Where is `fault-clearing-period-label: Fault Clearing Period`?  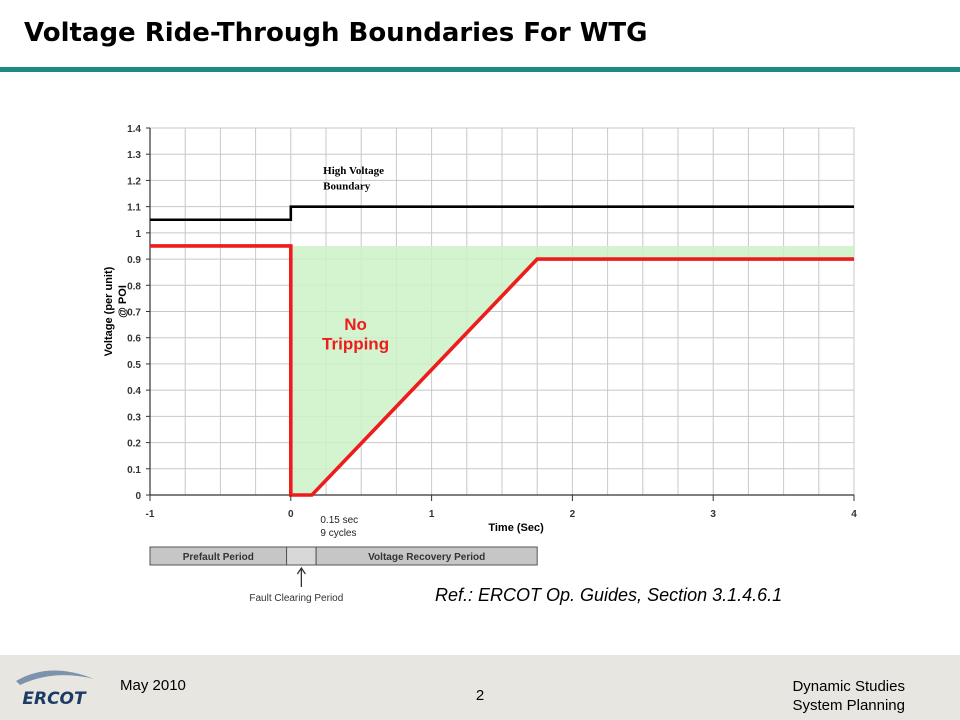
fault-clearing-period-label: Fault Clearing Period is located at coordinates (296, 598).